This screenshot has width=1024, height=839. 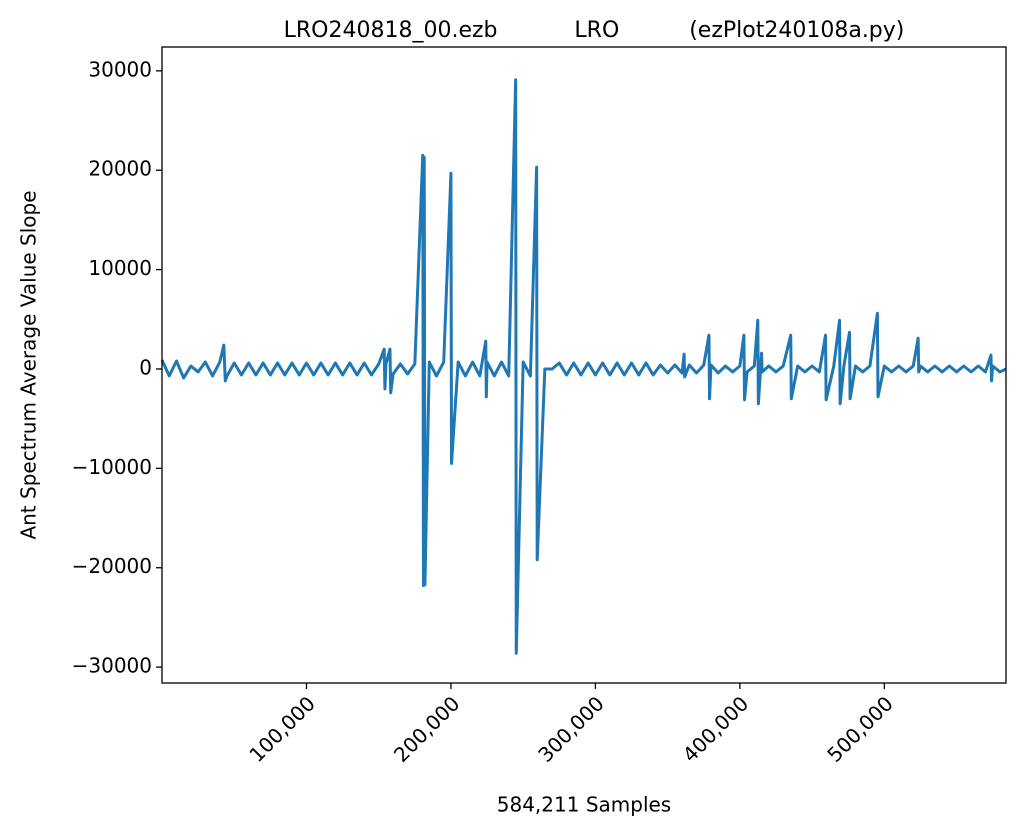 What do you see at coordinates (120, 169) in the screenshot?
I see `y-tick-label: 20000` at bounding box center [120, 169].